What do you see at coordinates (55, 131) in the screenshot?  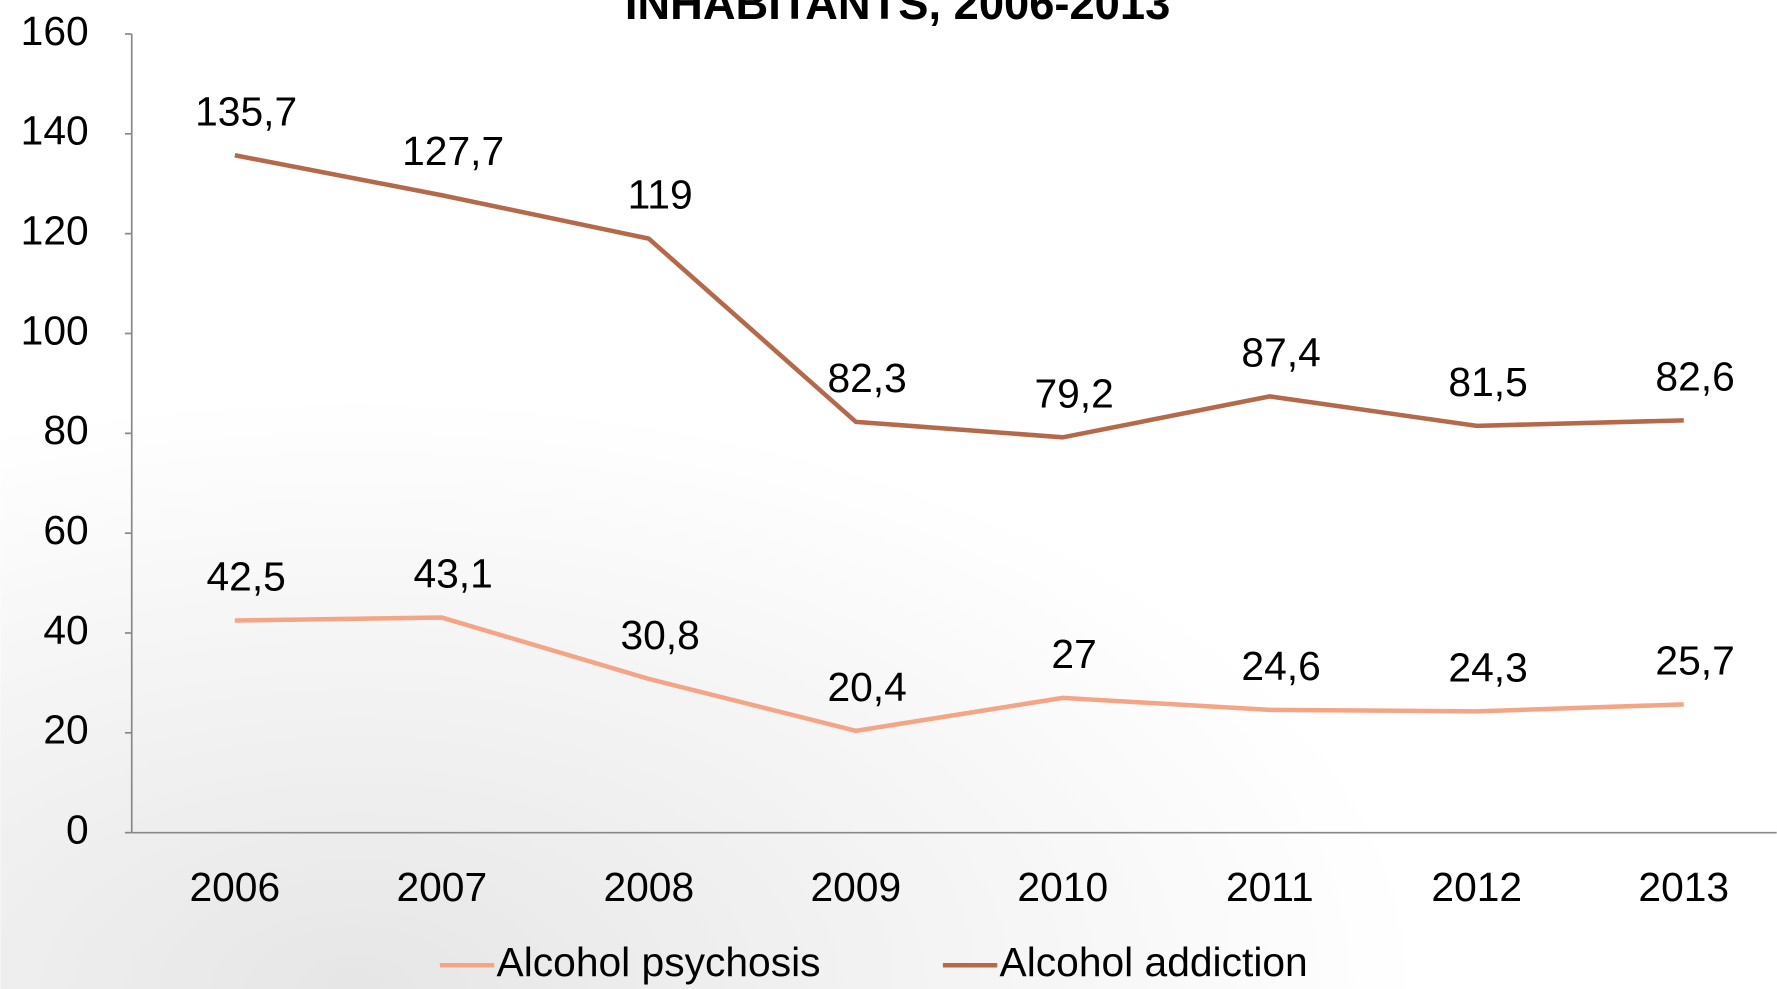 I see `y-tick-label: 140` at bounding box center [55, 131].